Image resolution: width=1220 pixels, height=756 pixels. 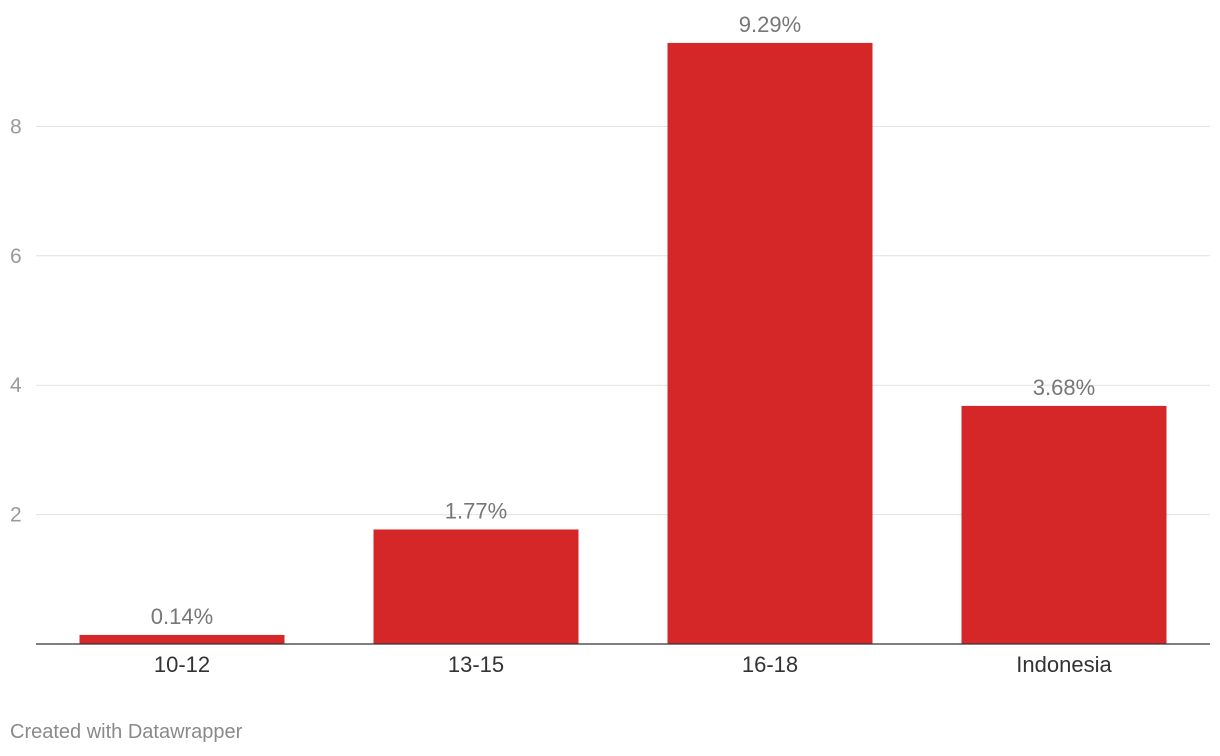 I want to click on bar-value-label: 0.14%, so click(x=182, y=616).